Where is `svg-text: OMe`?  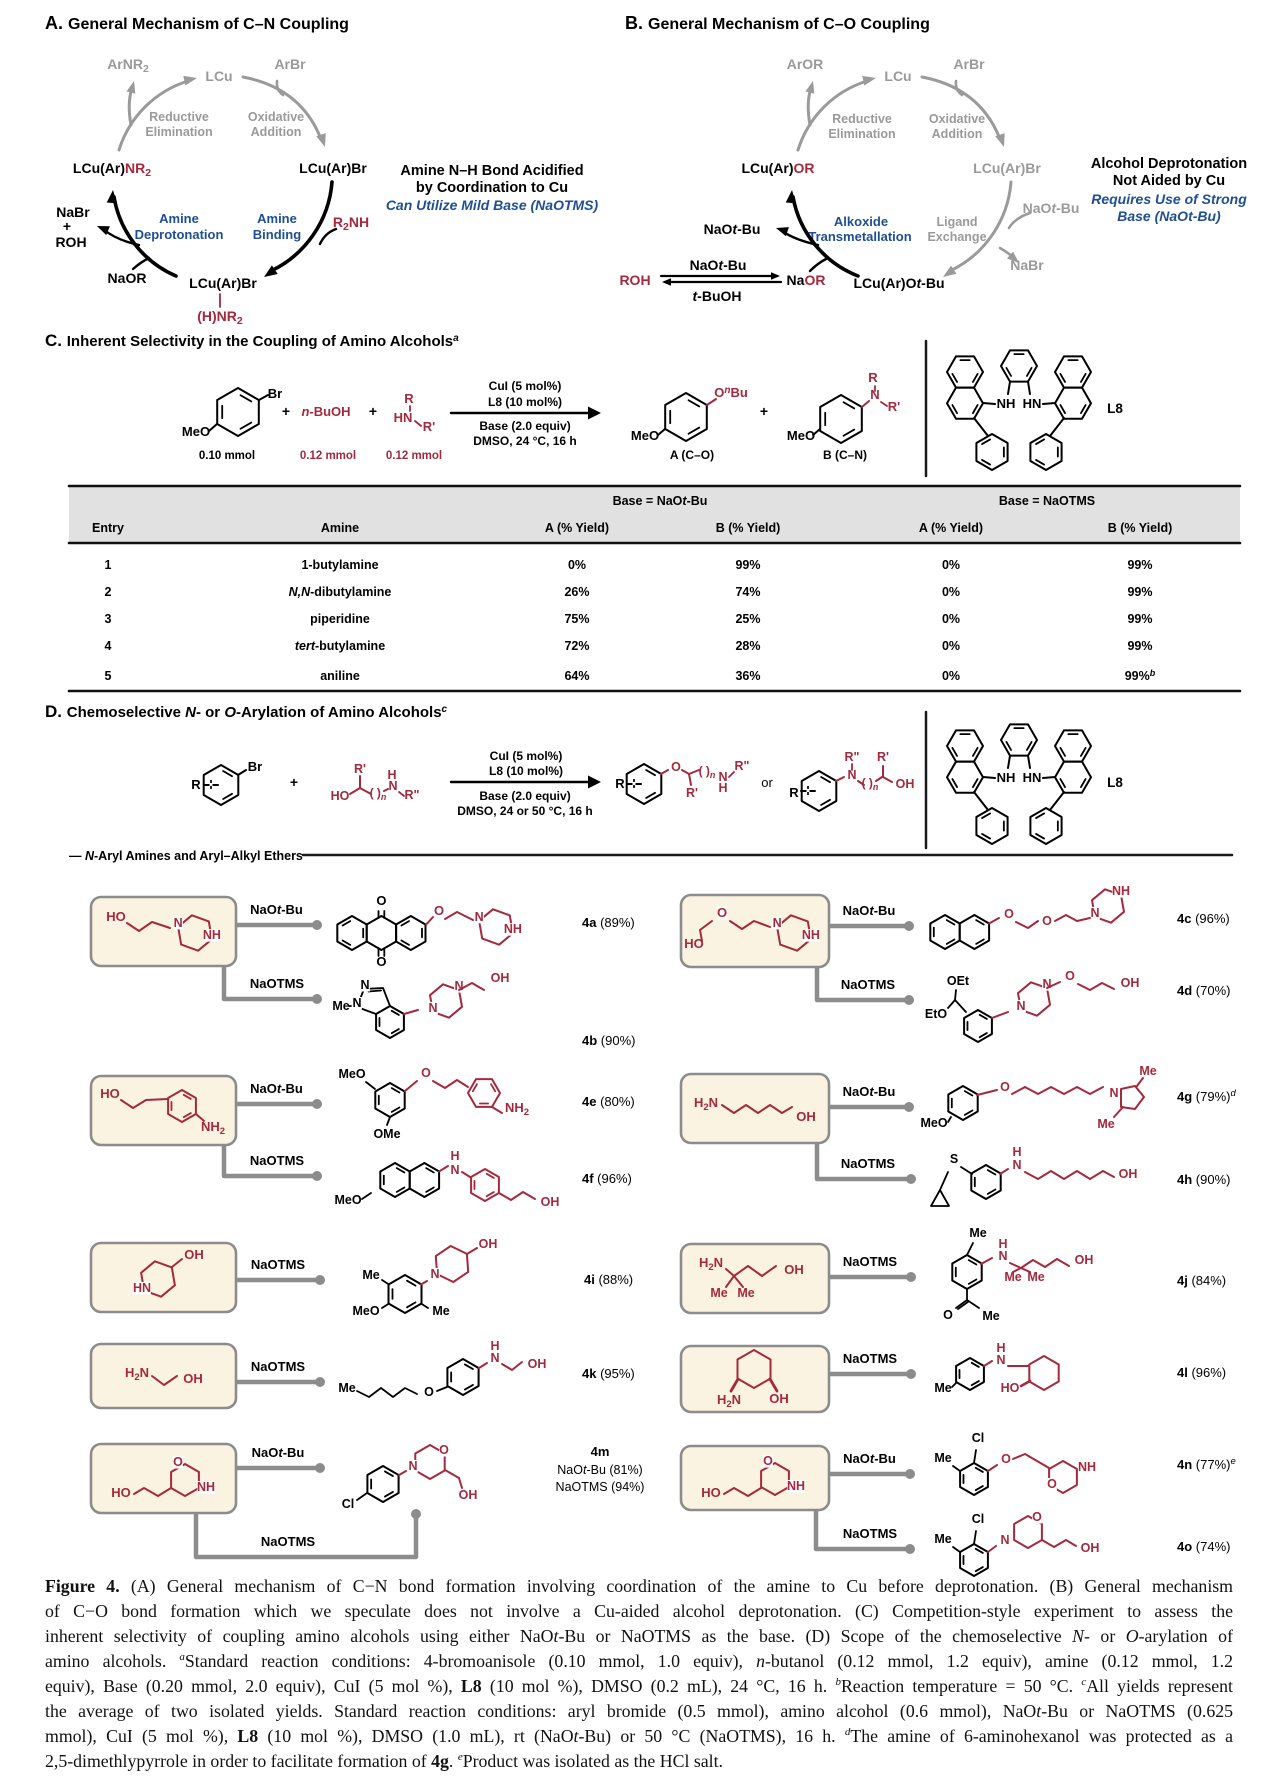 svg-text: OMe is located at coordinates (386, 1134).